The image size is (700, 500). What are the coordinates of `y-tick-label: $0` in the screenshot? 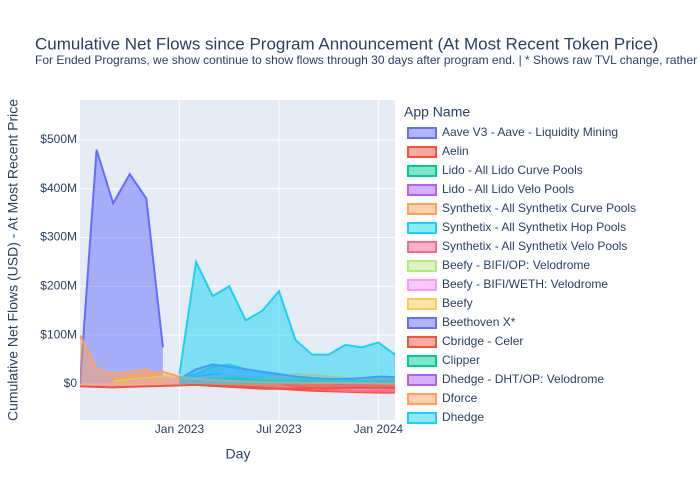 It's located at (71, 383).